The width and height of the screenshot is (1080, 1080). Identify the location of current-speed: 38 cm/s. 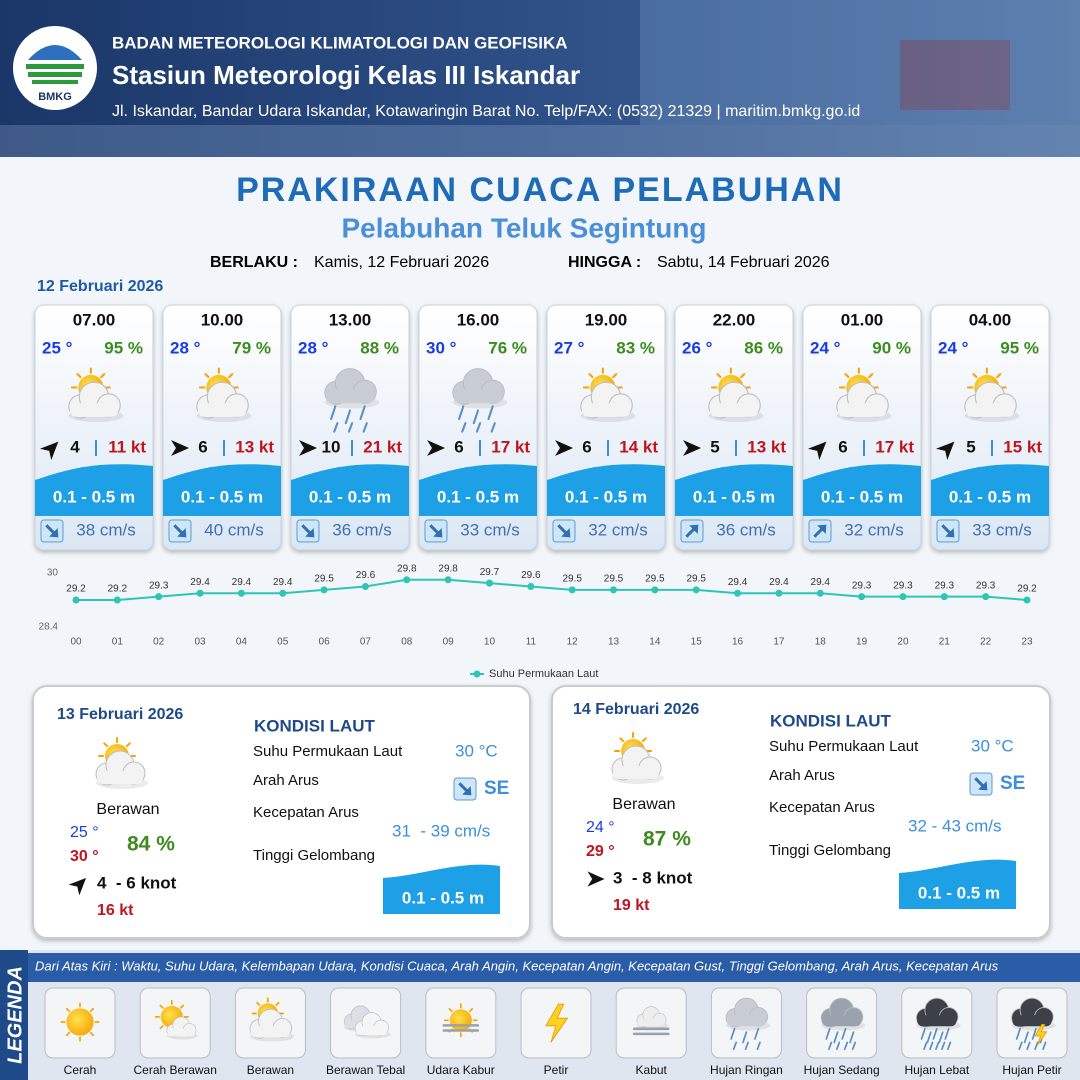
(106, 529).